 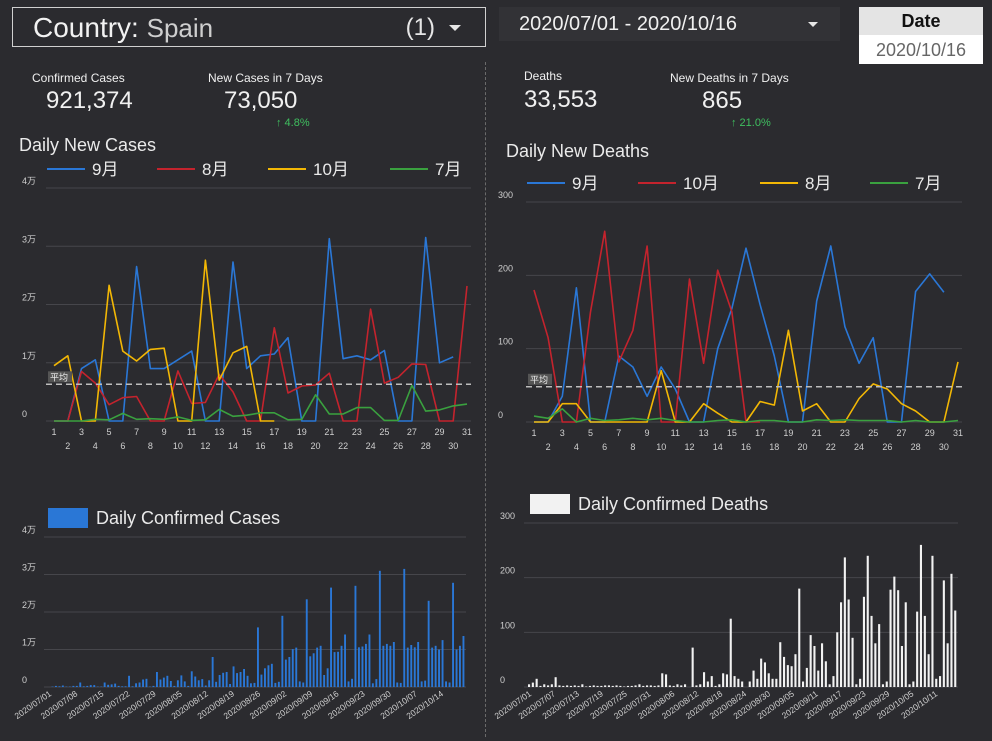 What do you see at coordinates (249, 27) in the screenshot?
I see `country-filter: Country: Spain (1)` at bounding box center [249, 27].